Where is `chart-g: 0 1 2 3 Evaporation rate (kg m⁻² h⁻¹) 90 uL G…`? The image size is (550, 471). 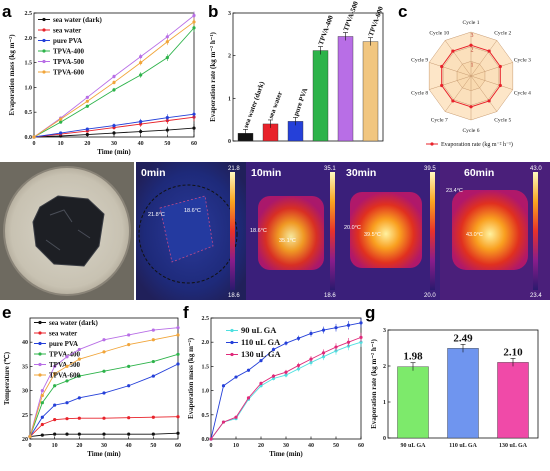
chart-g: 0 1 2 3 Evaporation rate (kg m⁻² h⁻¹) 90 uL G… is located at coordinates (454, 388).